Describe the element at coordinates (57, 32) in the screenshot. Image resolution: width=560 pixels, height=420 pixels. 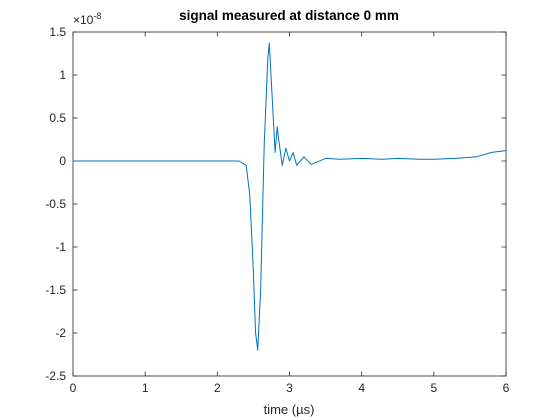
I see `y-tick-label: 1.5` at that location.